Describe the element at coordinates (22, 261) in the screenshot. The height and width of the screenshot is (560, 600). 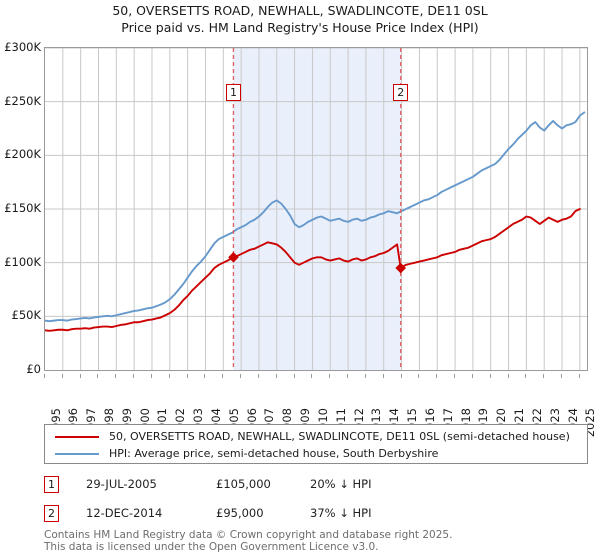
I see `y-axis-tick-label: £100K` at that location.